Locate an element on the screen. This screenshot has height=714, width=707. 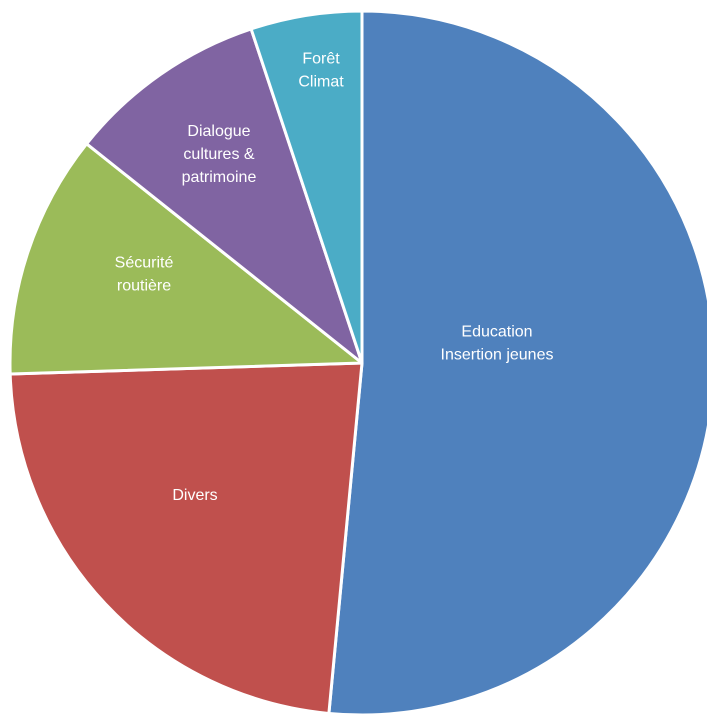
pie-slice-label-line: patrimoine is located at coordinates (219, 177).